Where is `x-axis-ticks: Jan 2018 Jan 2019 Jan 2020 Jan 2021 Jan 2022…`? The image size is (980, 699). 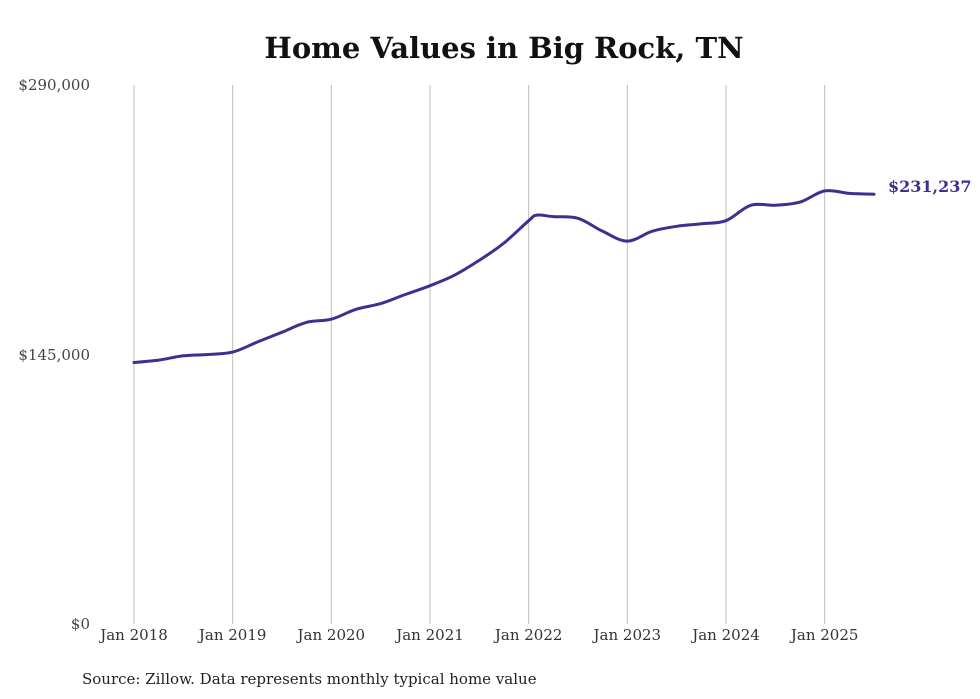 x-axis-ticks: Jan 2018 Jan 2019 Jan 2020 Jan 2021 Jan 2022… is located at coordinates (478, 635).